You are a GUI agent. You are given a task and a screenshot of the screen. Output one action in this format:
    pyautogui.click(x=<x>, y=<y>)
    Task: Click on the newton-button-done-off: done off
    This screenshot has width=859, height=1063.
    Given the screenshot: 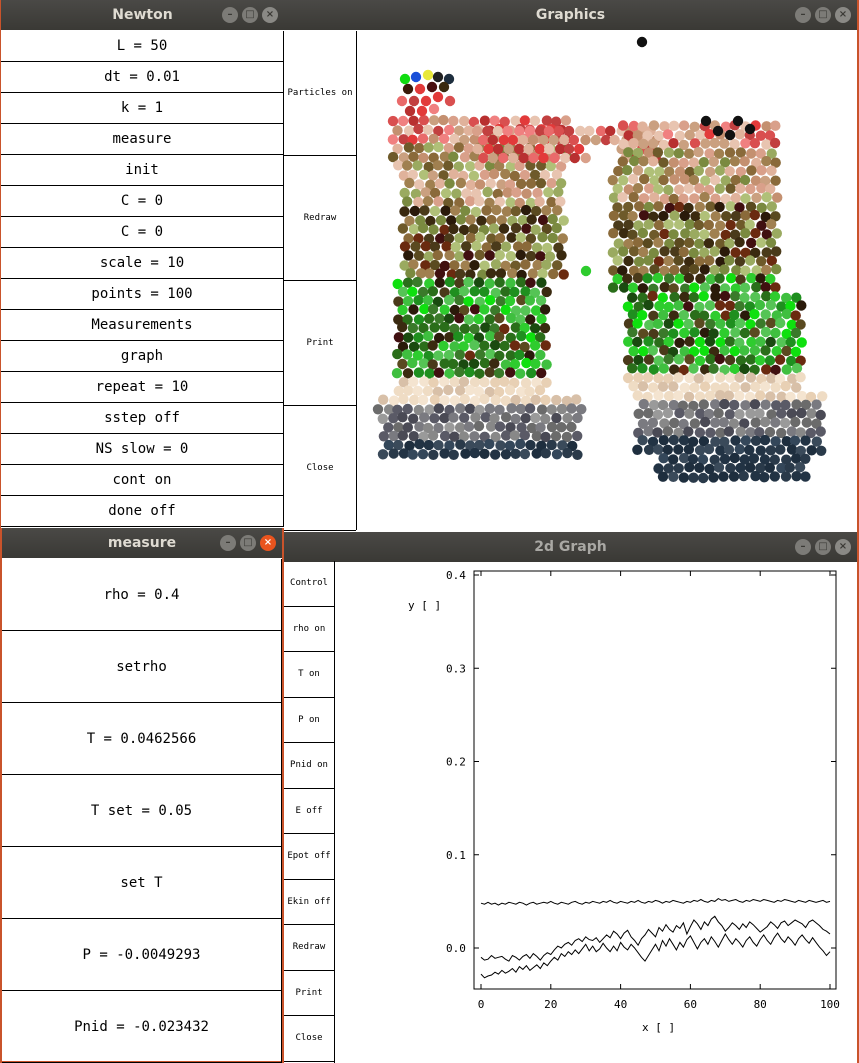 What is the action you would take?
    pyautogui.click(x=142, y=511)
    